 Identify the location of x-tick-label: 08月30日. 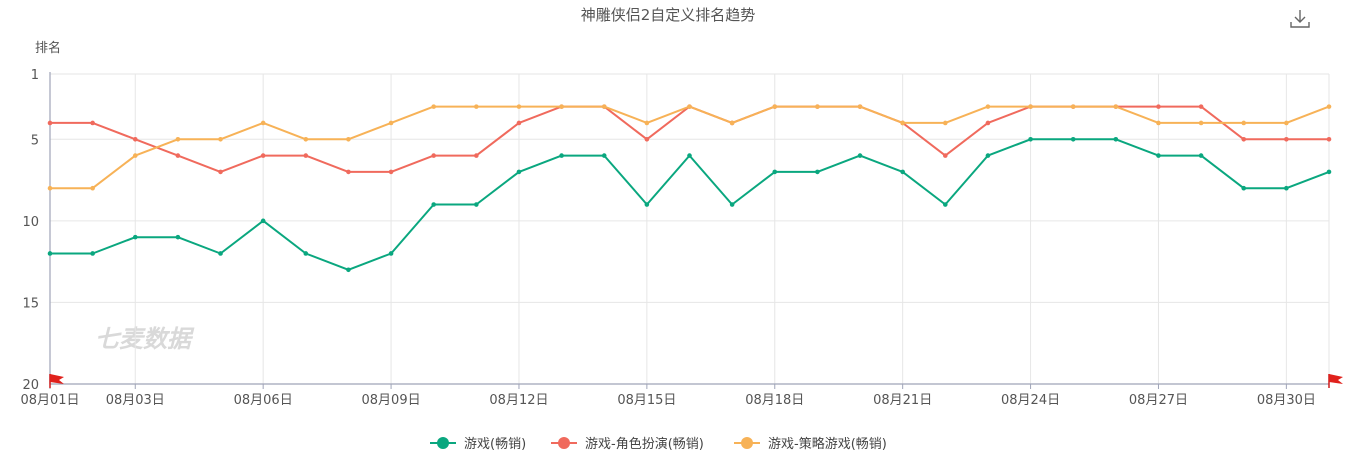
(1286, 400).